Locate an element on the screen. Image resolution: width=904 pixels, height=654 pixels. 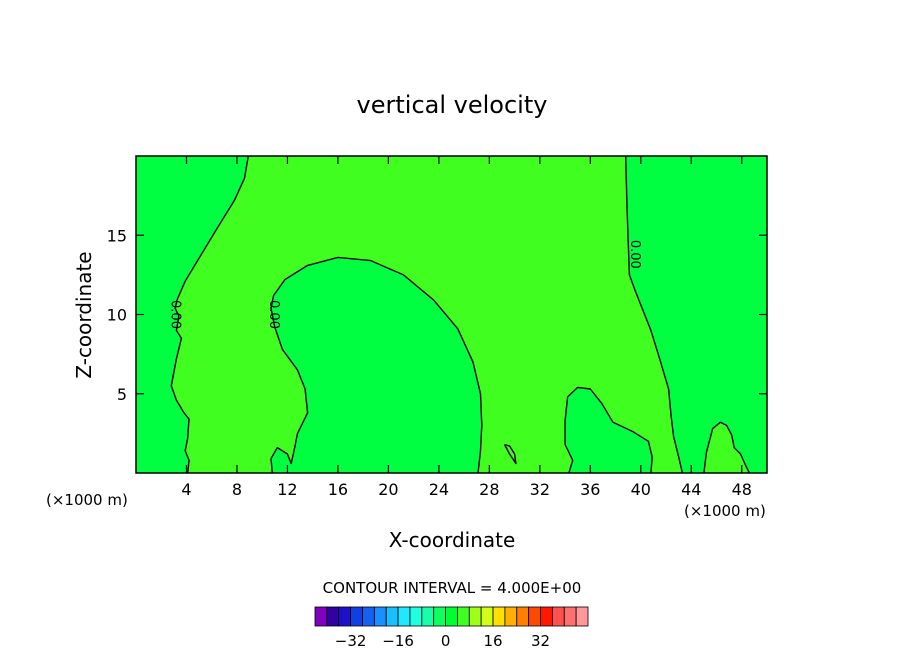
contour-interval-text: CONTOUR INTERVAL = 4.000E+00 is located at coordinates (452, 588).